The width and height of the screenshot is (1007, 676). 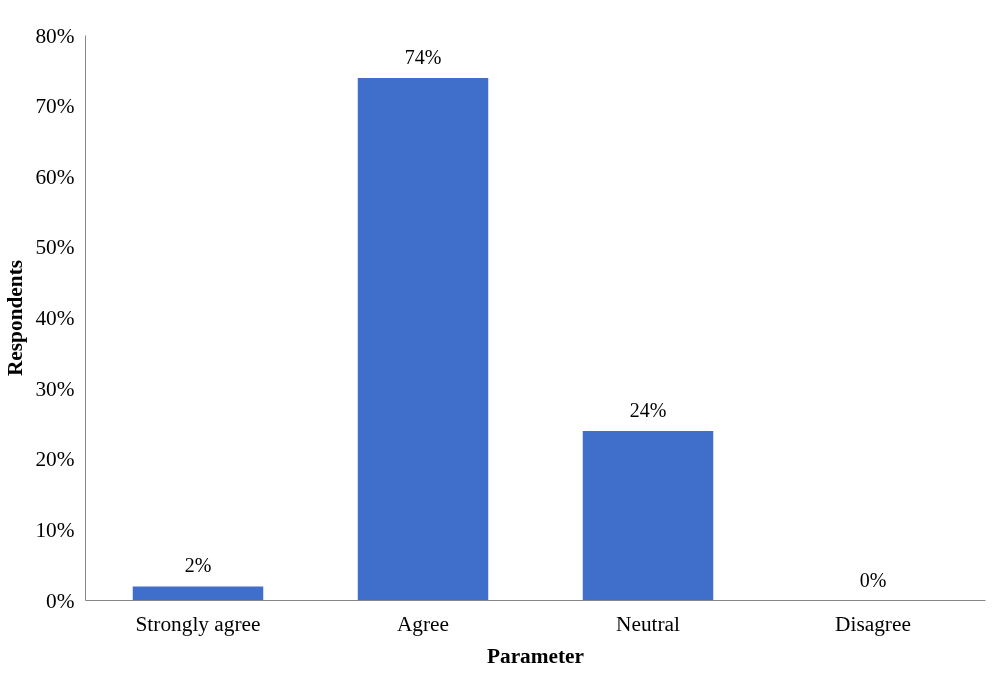 I want to click on x-tick-label: Neutral, so click(x=648, y=623).